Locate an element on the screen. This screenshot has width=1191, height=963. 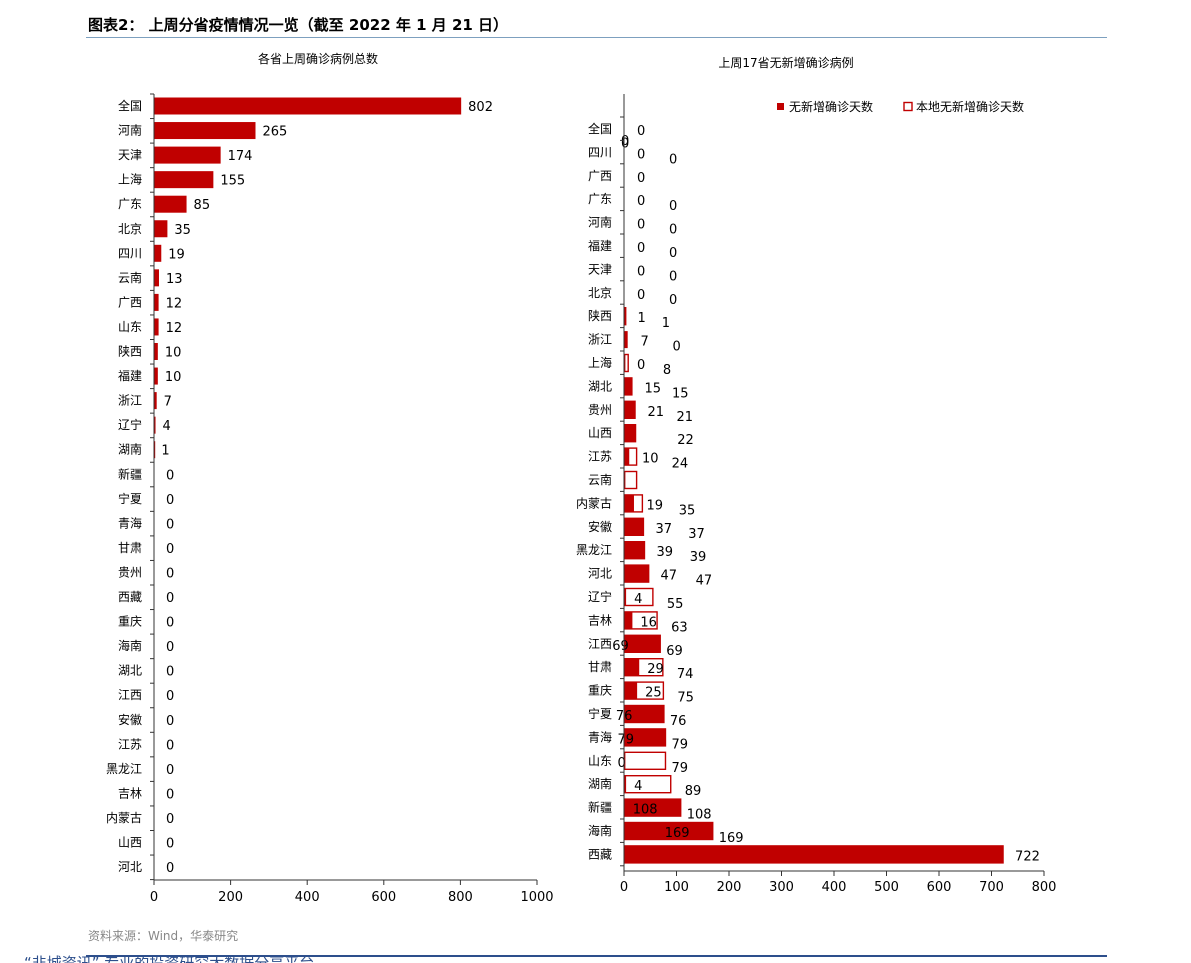
right-value-label-filled: 7 is located at coordinates (645, 342).